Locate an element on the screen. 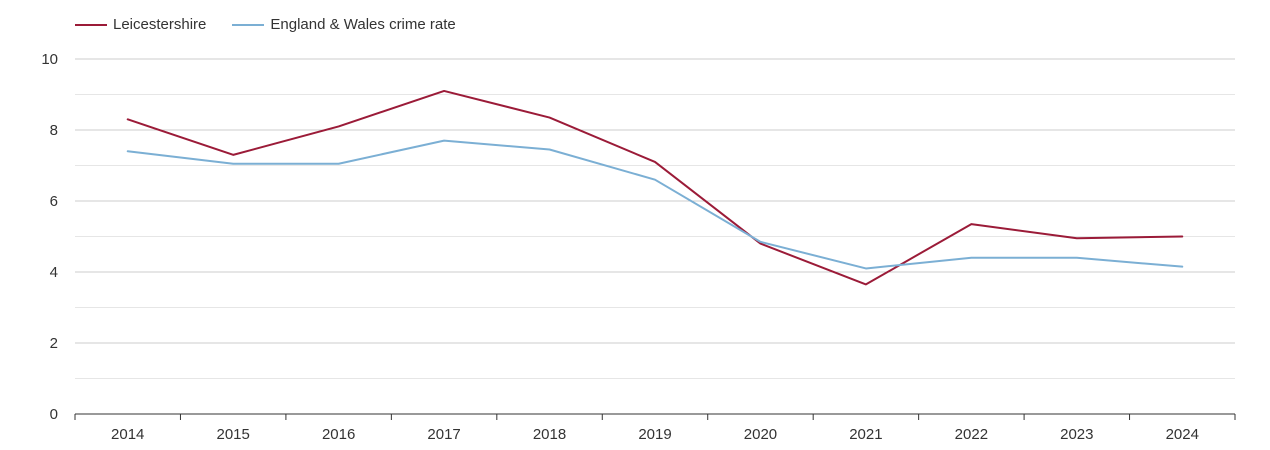 The width and height of the screenshot is (1270, 450). y-tick-label: 2 is located at coordinates (54, 343).